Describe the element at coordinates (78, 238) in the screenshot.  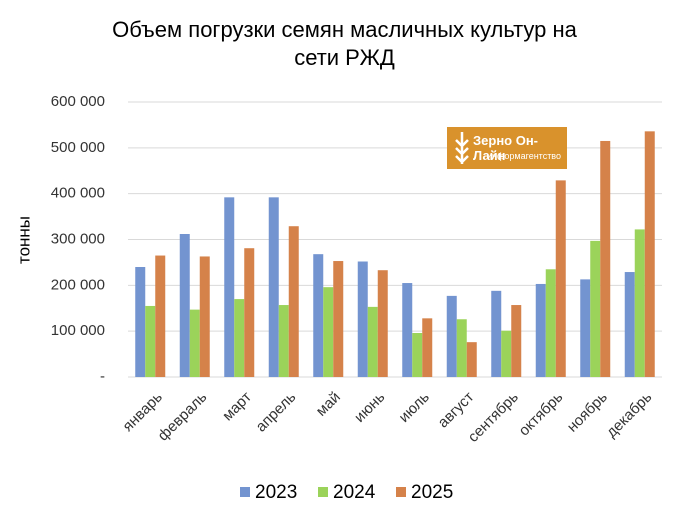
I see `y-tick-label: 300 000` at that location.